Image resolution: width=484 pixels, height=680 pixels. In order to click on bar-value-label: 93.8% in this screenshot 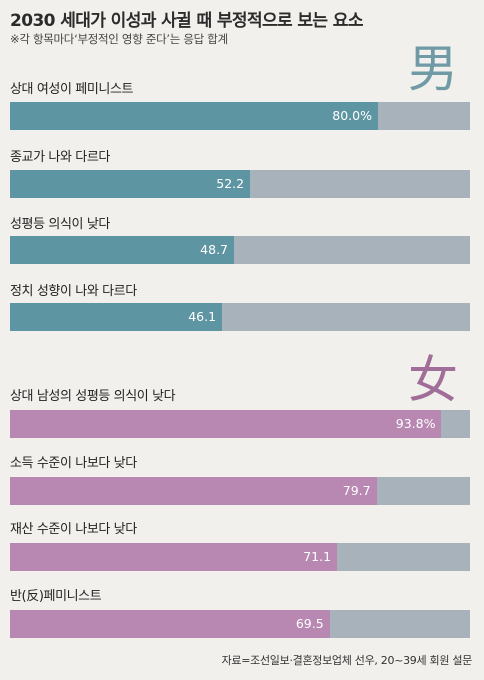, I will do `click(415, 423)`.